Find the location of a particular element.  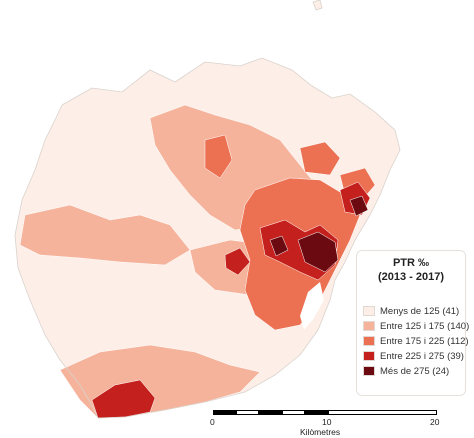

scale-bar: 0 10 20 Kilòmetres is located at coordinates (325, 422).